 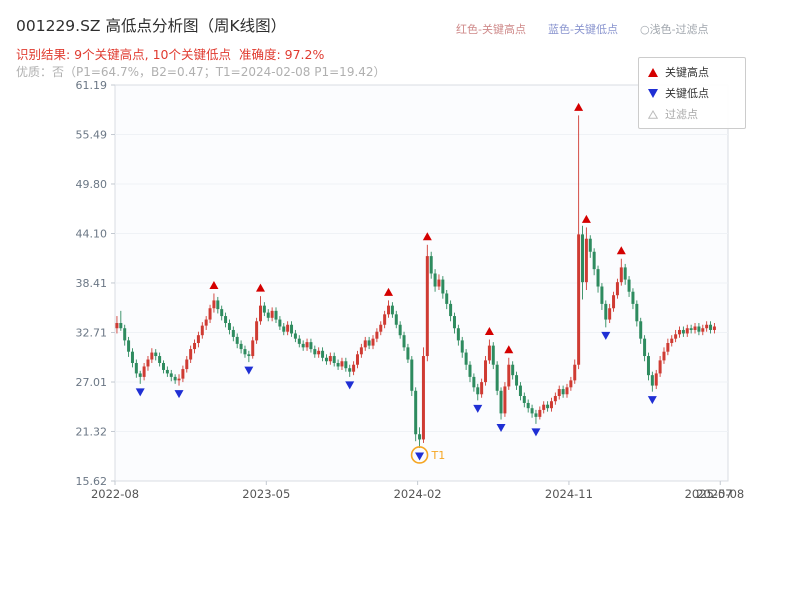 I want to click on x-tick-label: 2022-08, so click(x=115, y=494).